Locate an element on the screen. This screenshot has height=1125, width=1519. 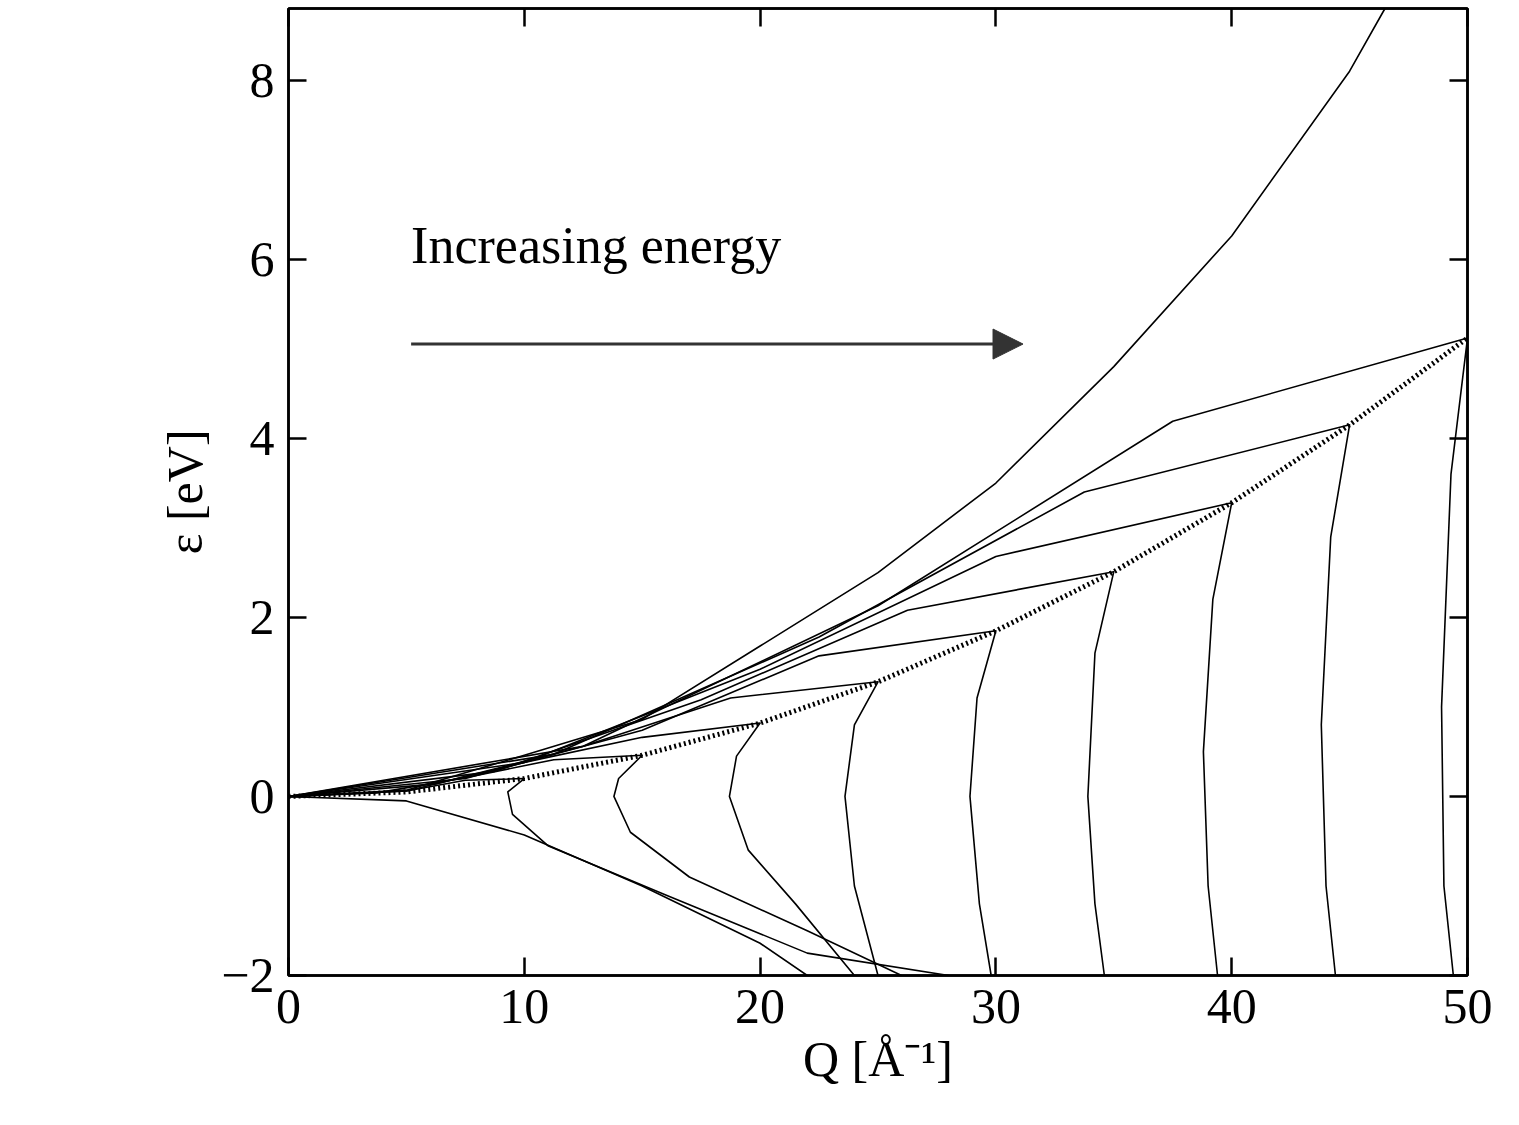
y-tick-label: 6 is located at coordinates (262, 258).